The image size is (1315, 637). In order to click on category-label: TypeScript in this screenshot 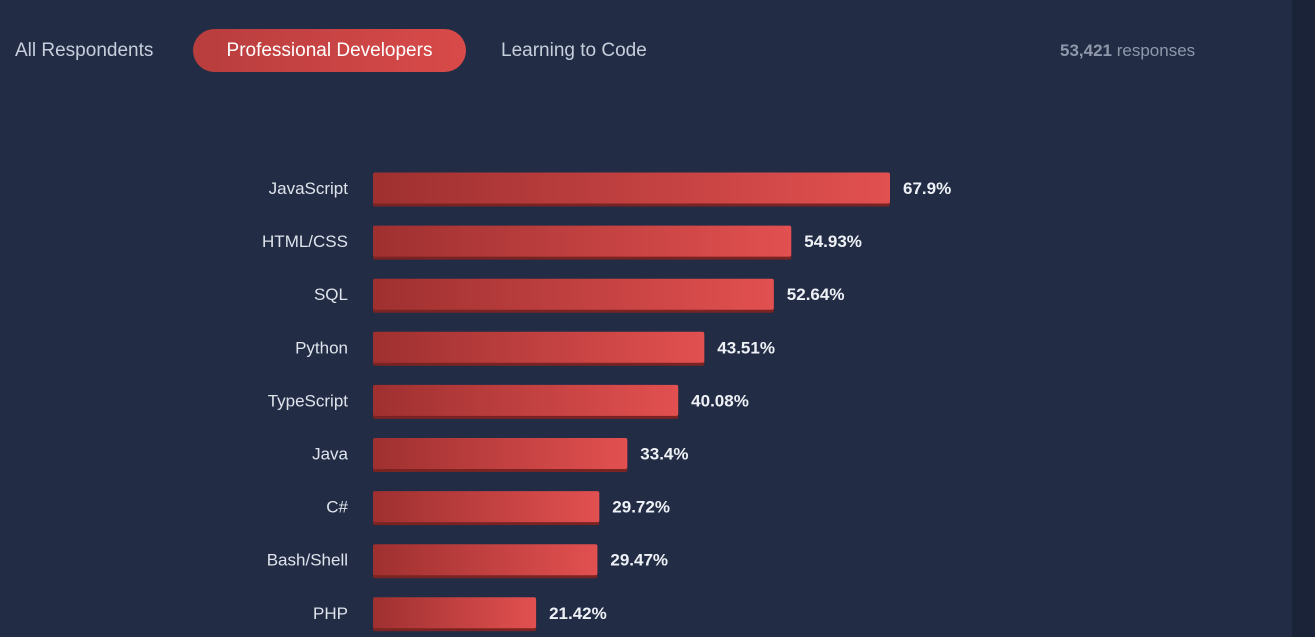, I will do `click(308, 400)`.